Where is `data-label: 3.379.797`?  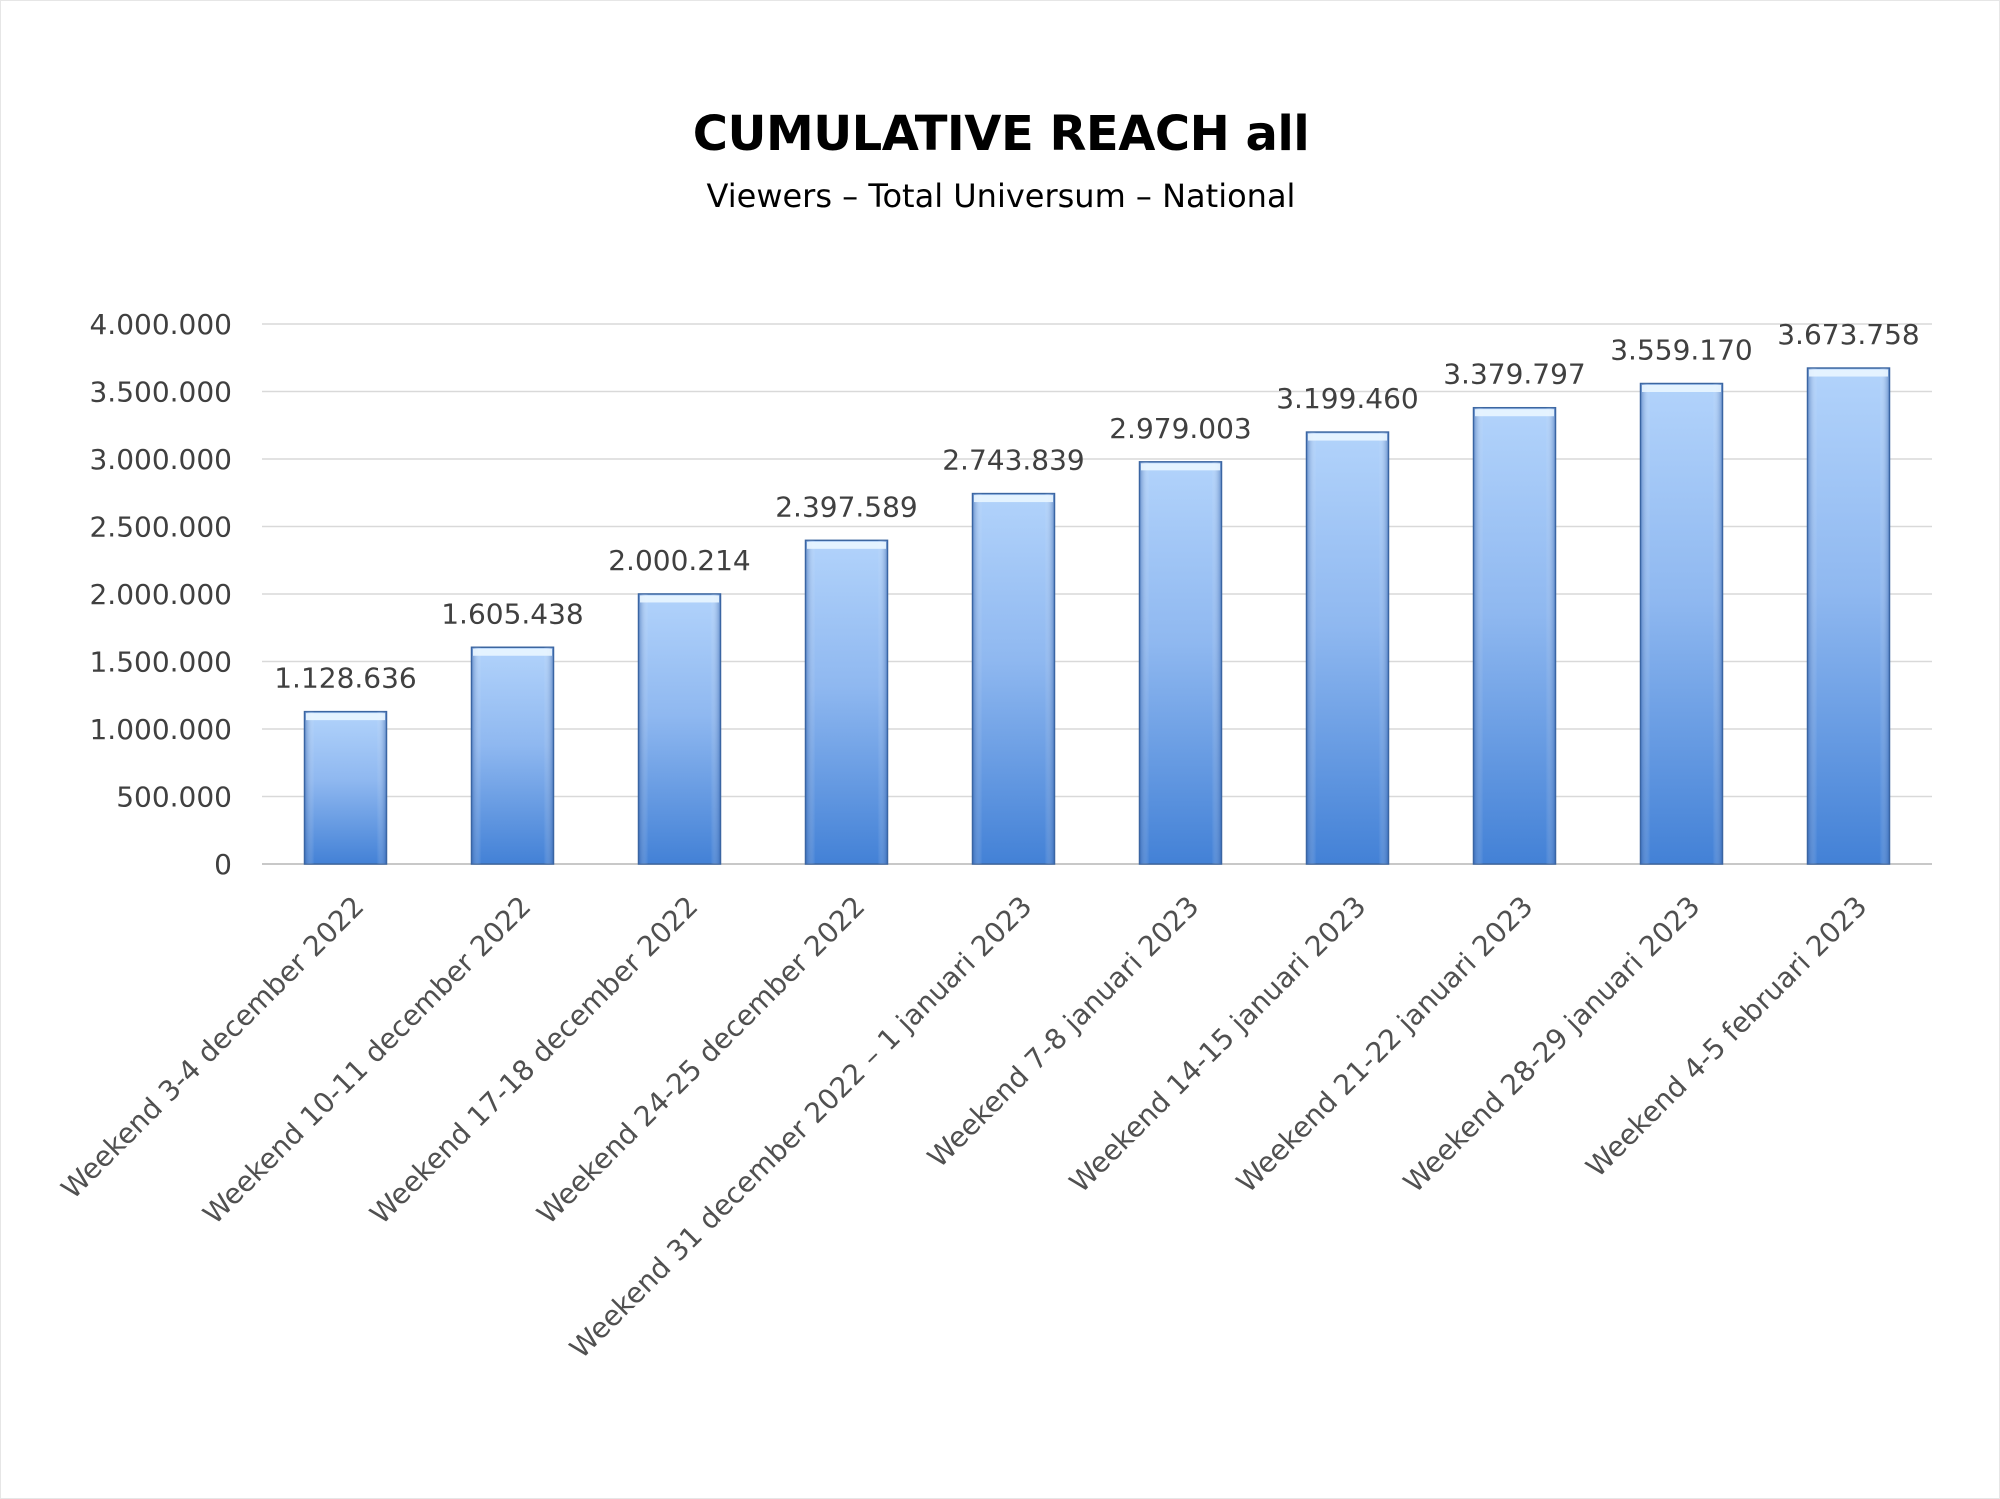
data-label: 3.379.797 is located at coordinates (1514, 374).